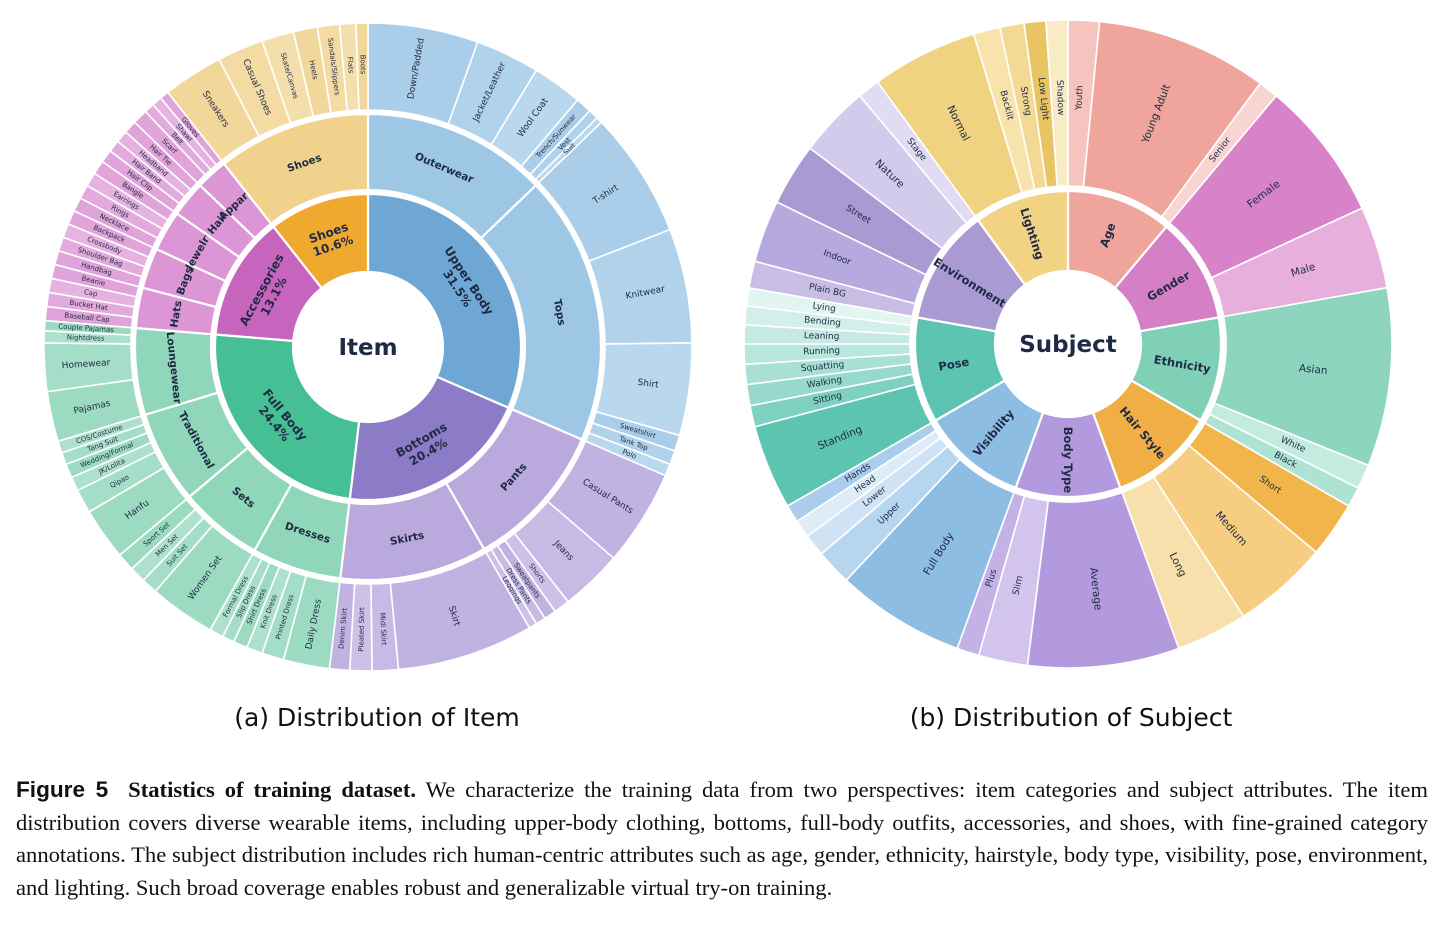 This screenshot has height=951, width=1447. I want to click on ring2-wedge-shoes, so click(296, 169).